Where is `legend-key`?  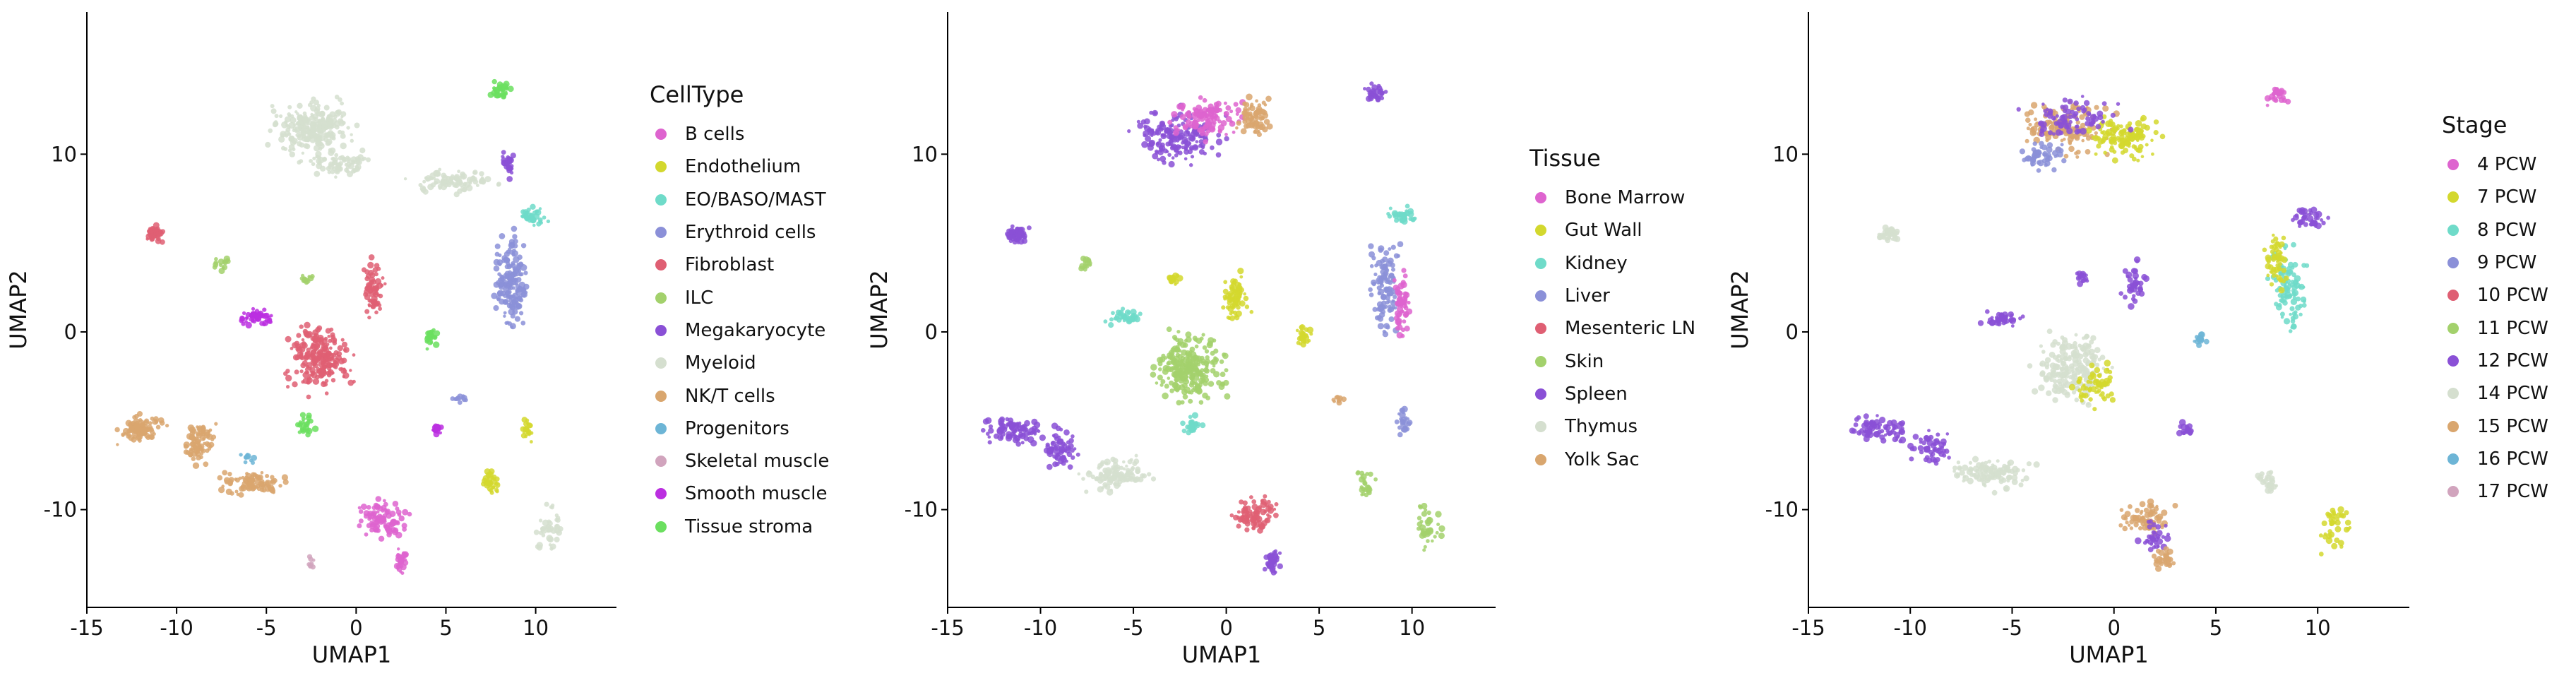 legend-key is located at coordinates (661, 396).